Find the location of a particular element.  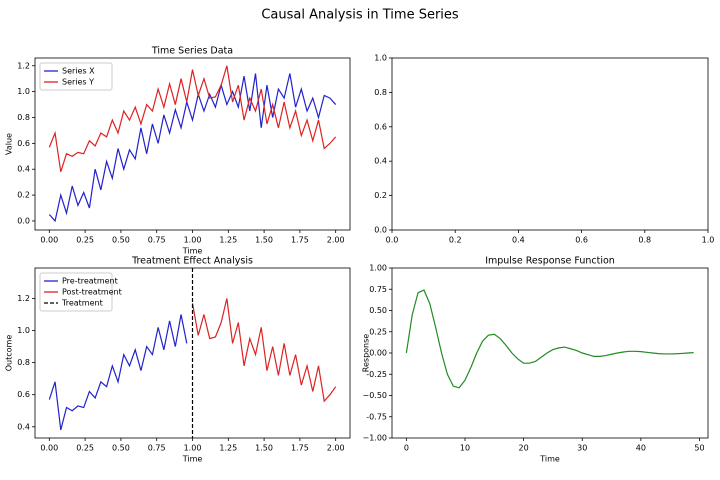

axes-title: Time Series Data is located at coordinates (192, 51).